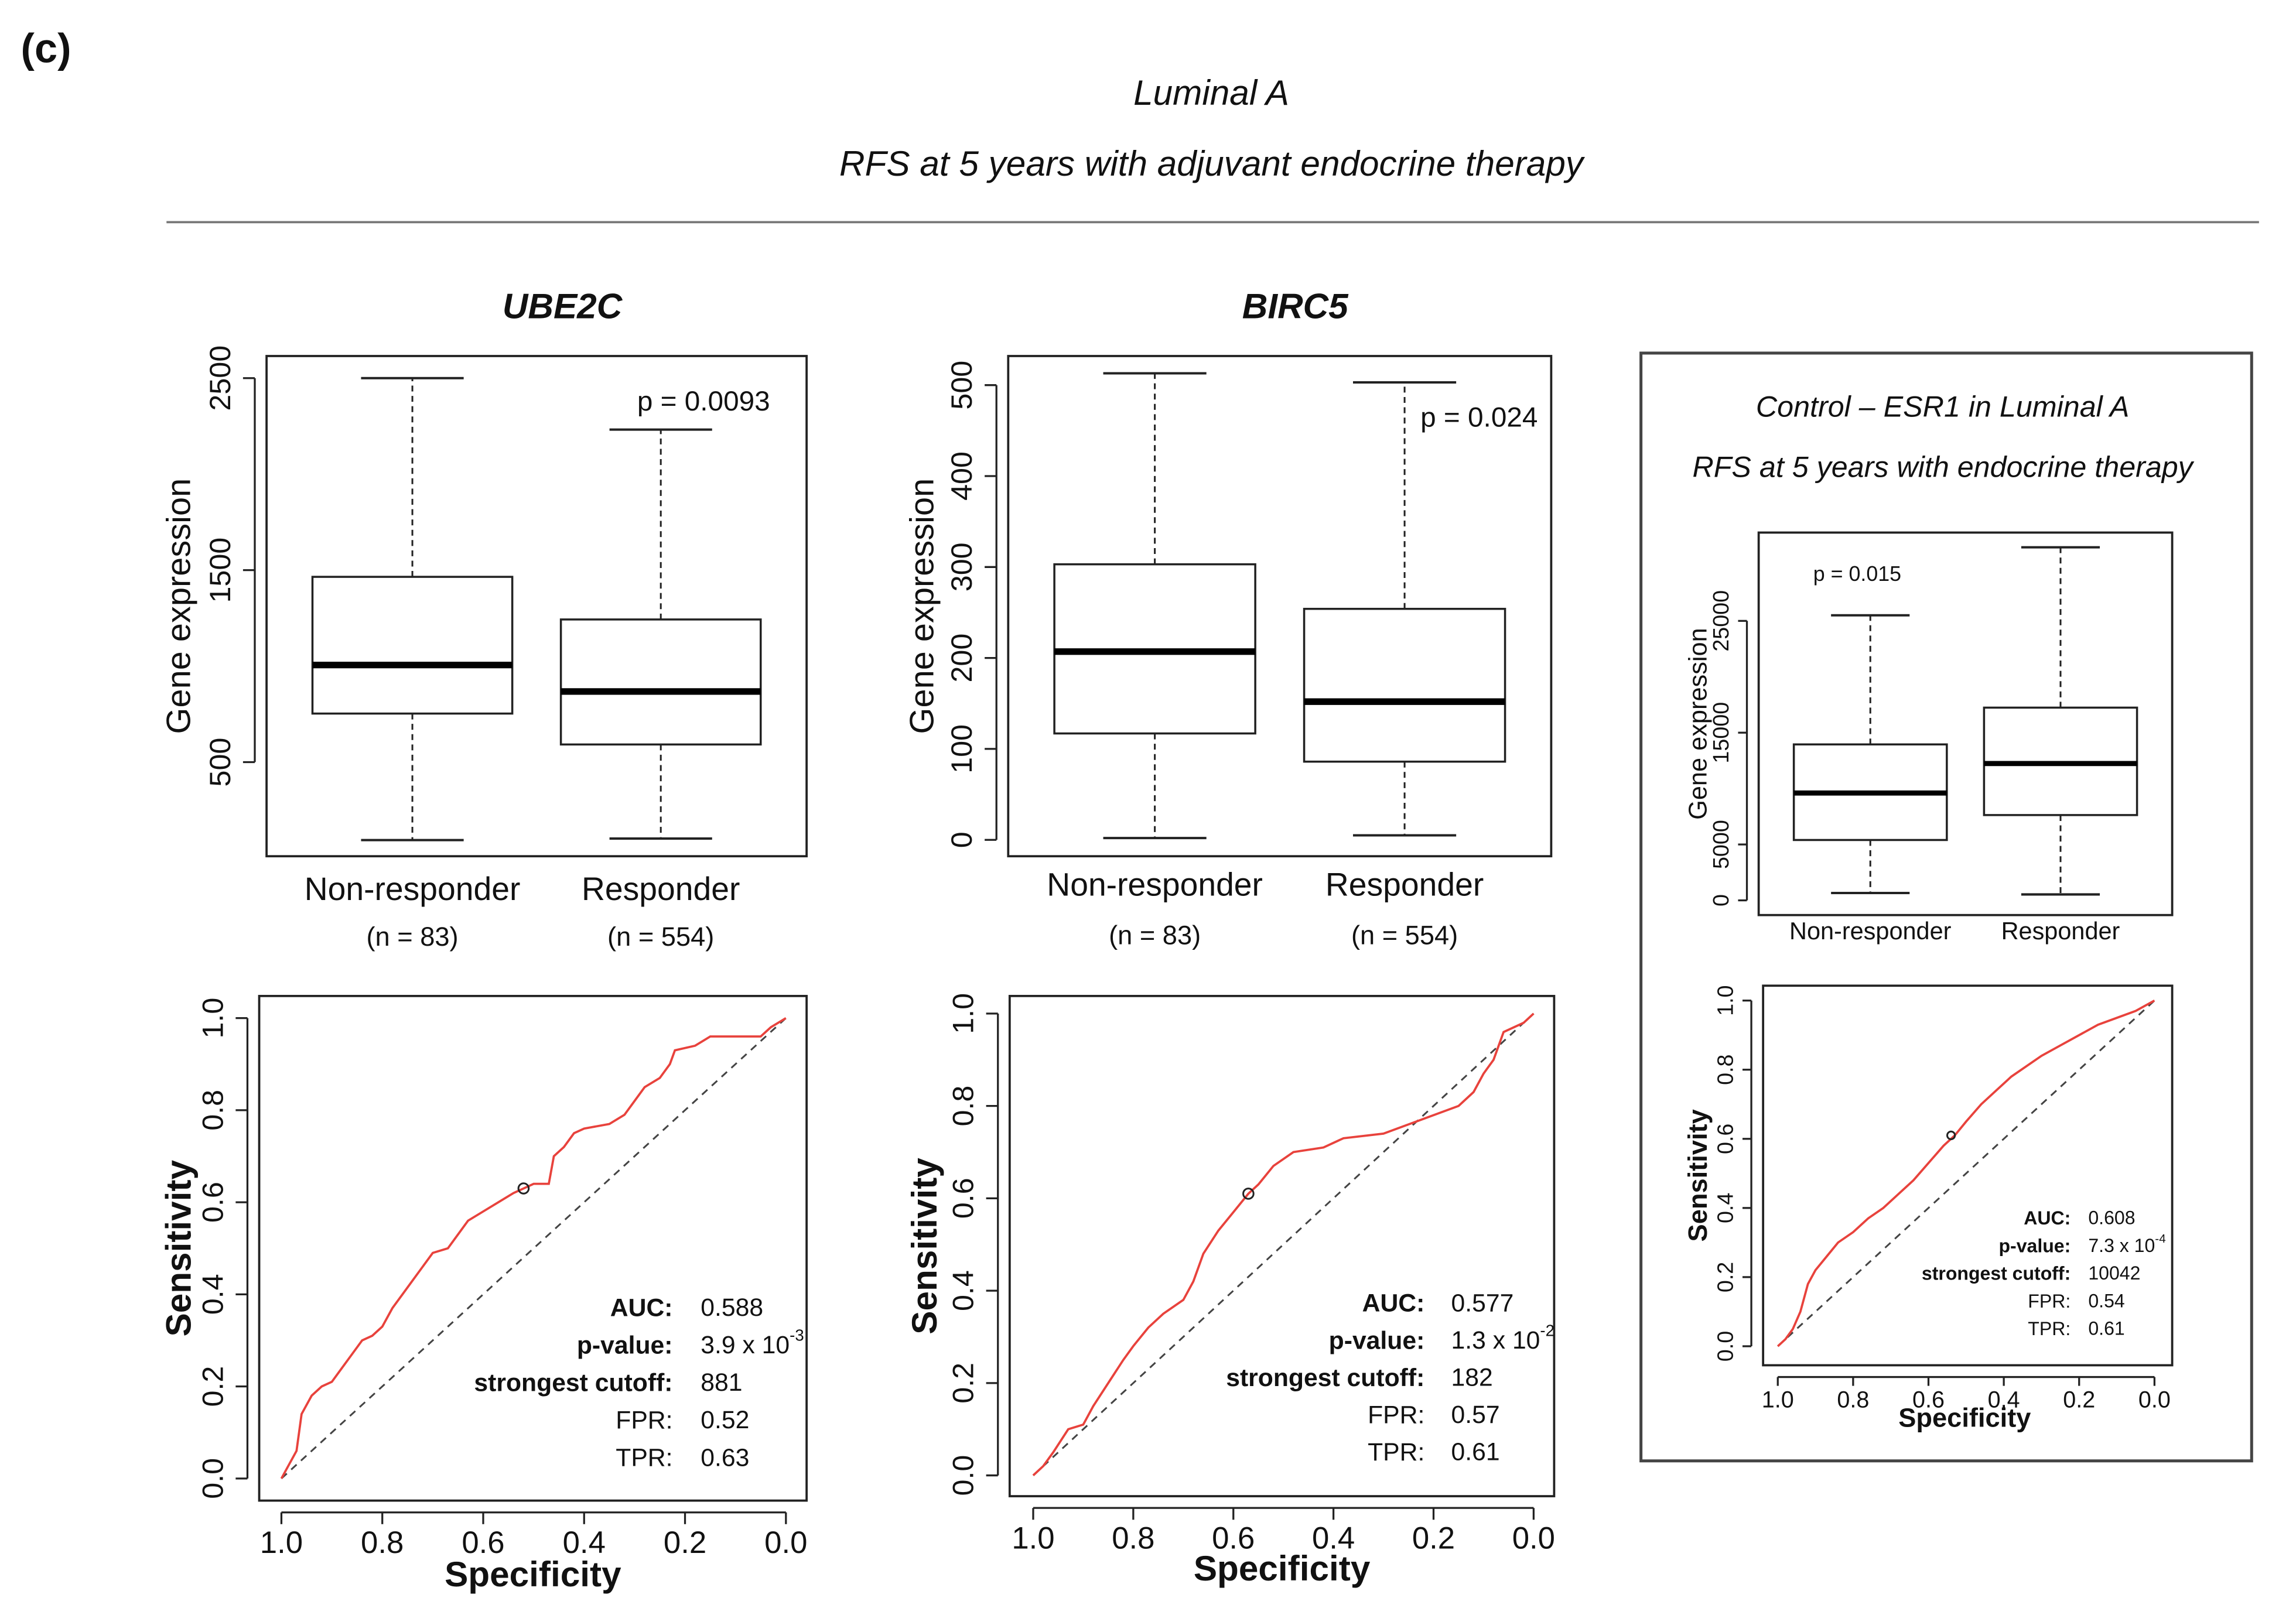  I want to click on stat-value: 0.52, so click(725, 1420).